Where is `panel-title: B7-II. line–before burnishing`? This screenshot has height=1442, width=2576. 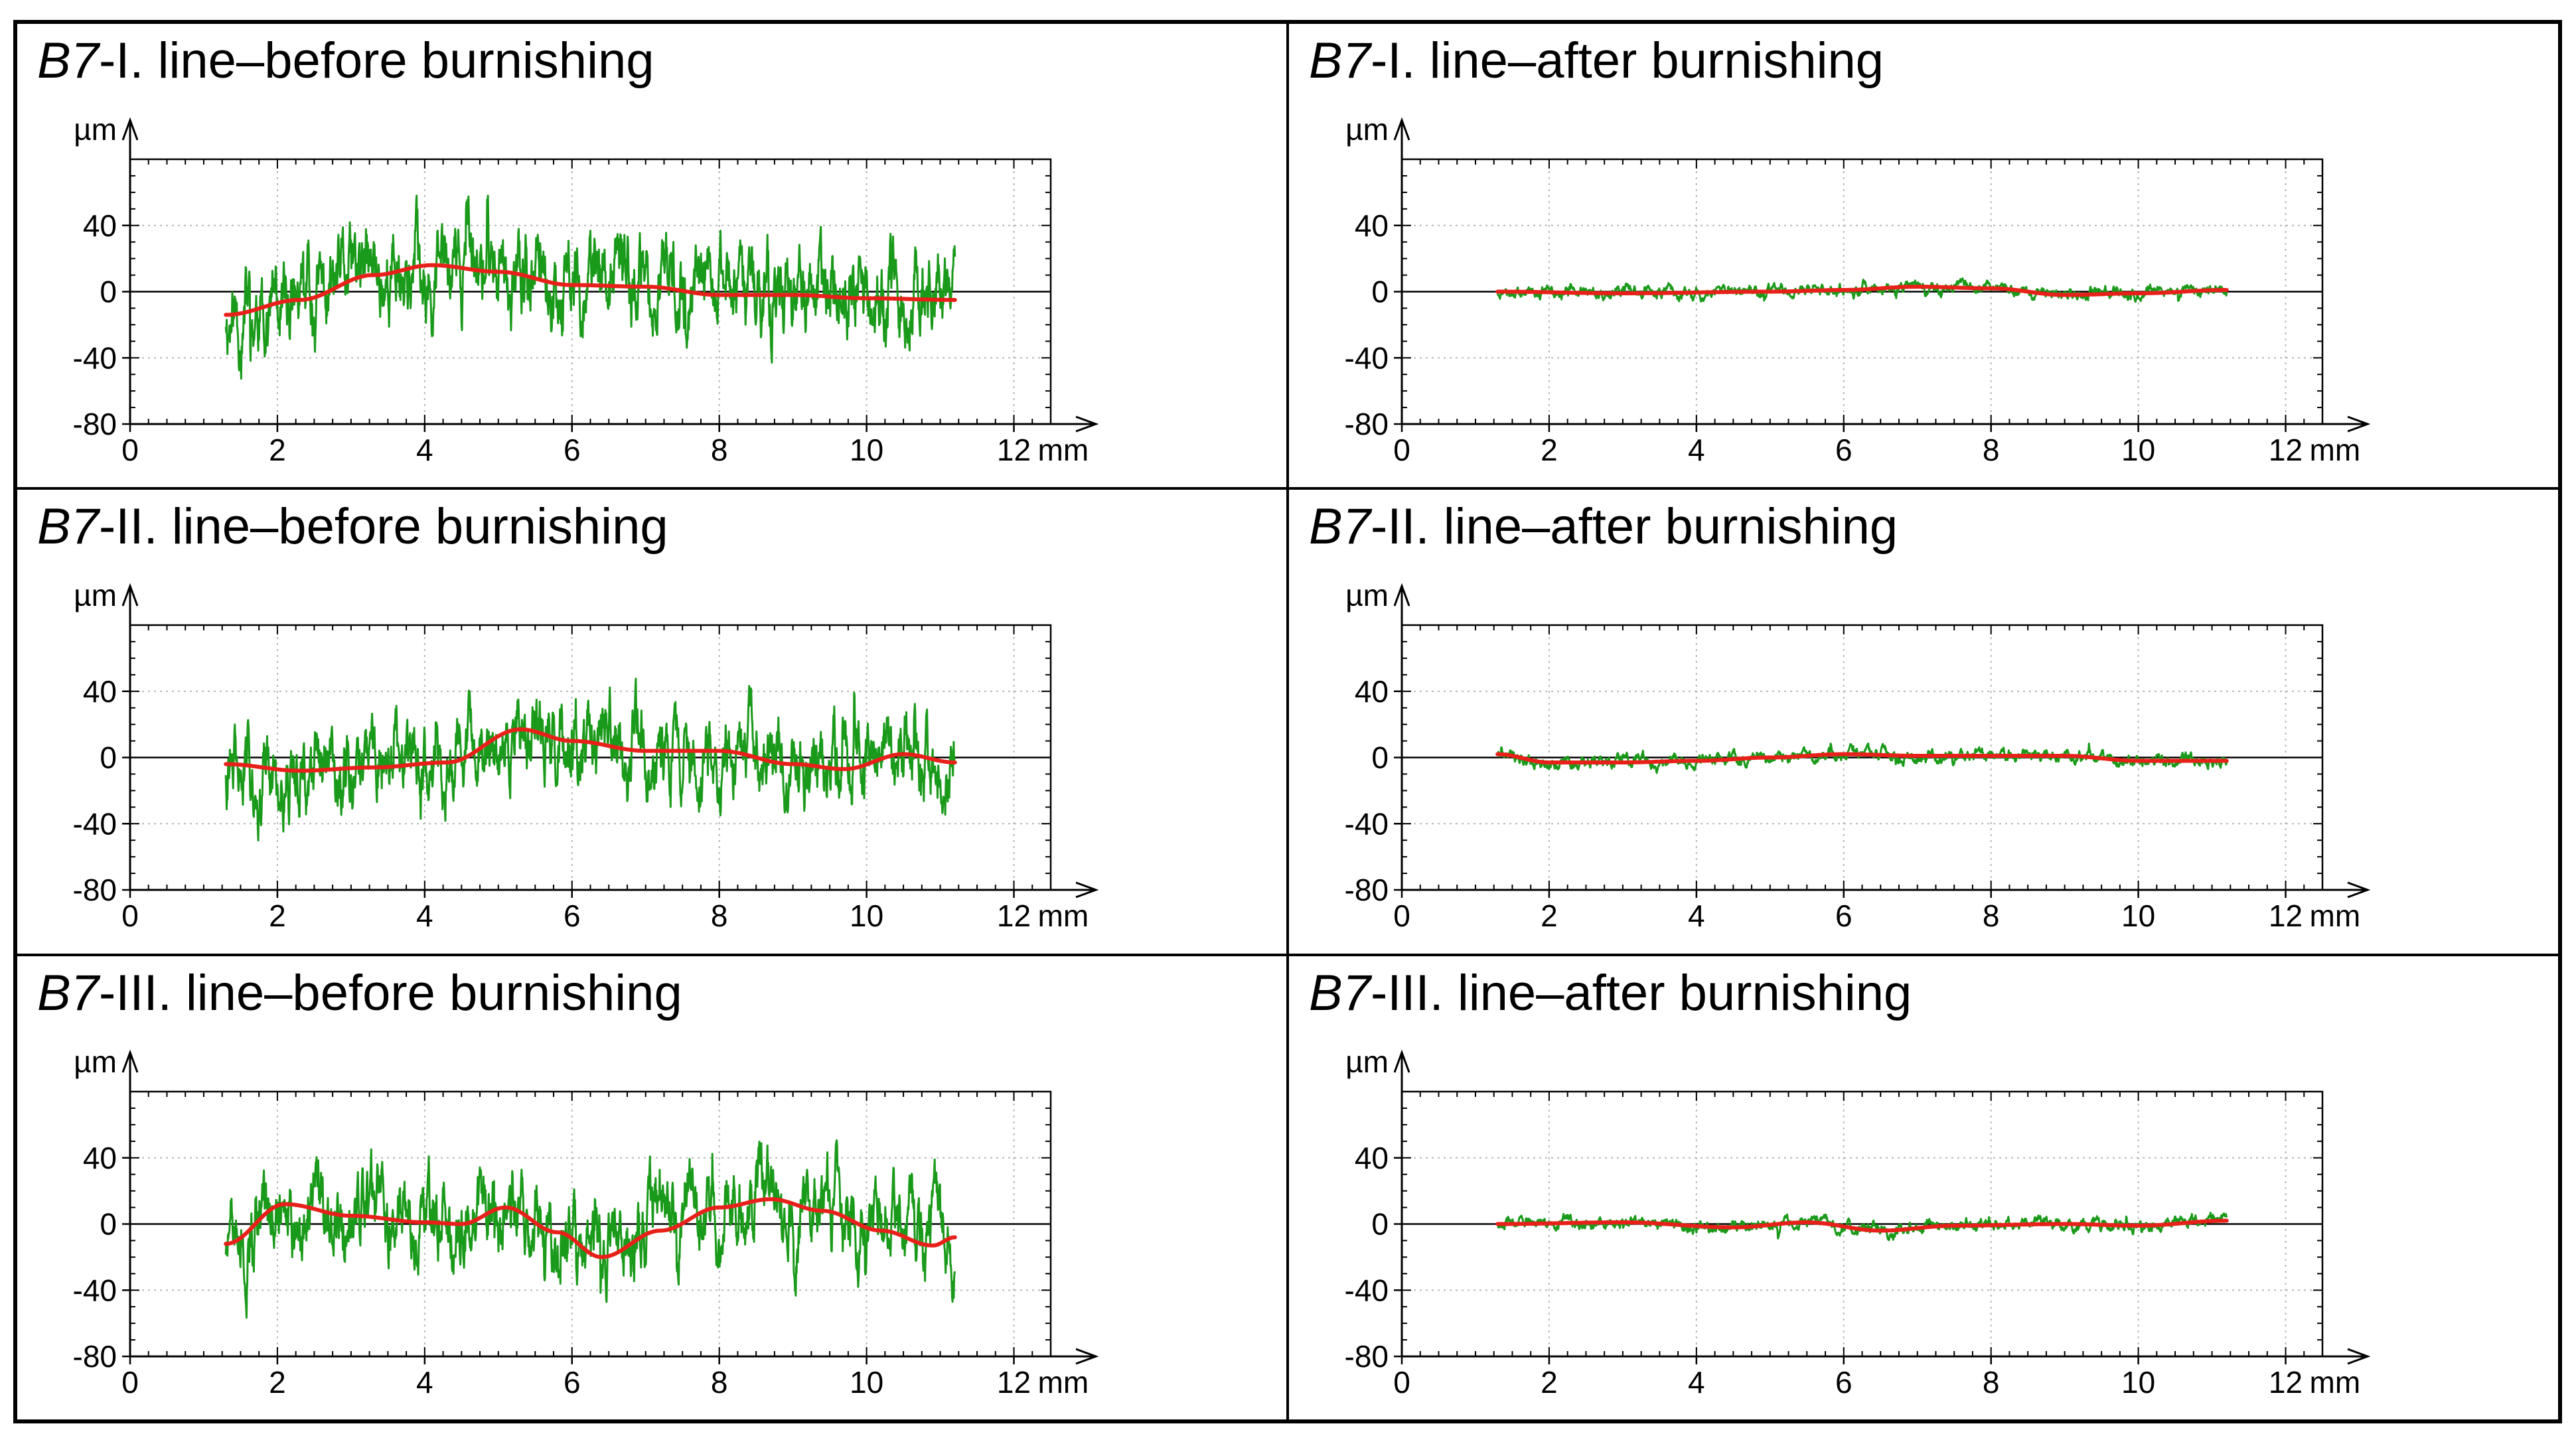
panel-title: B7-II. line–before burnishing is located at coordinates (352, 526).